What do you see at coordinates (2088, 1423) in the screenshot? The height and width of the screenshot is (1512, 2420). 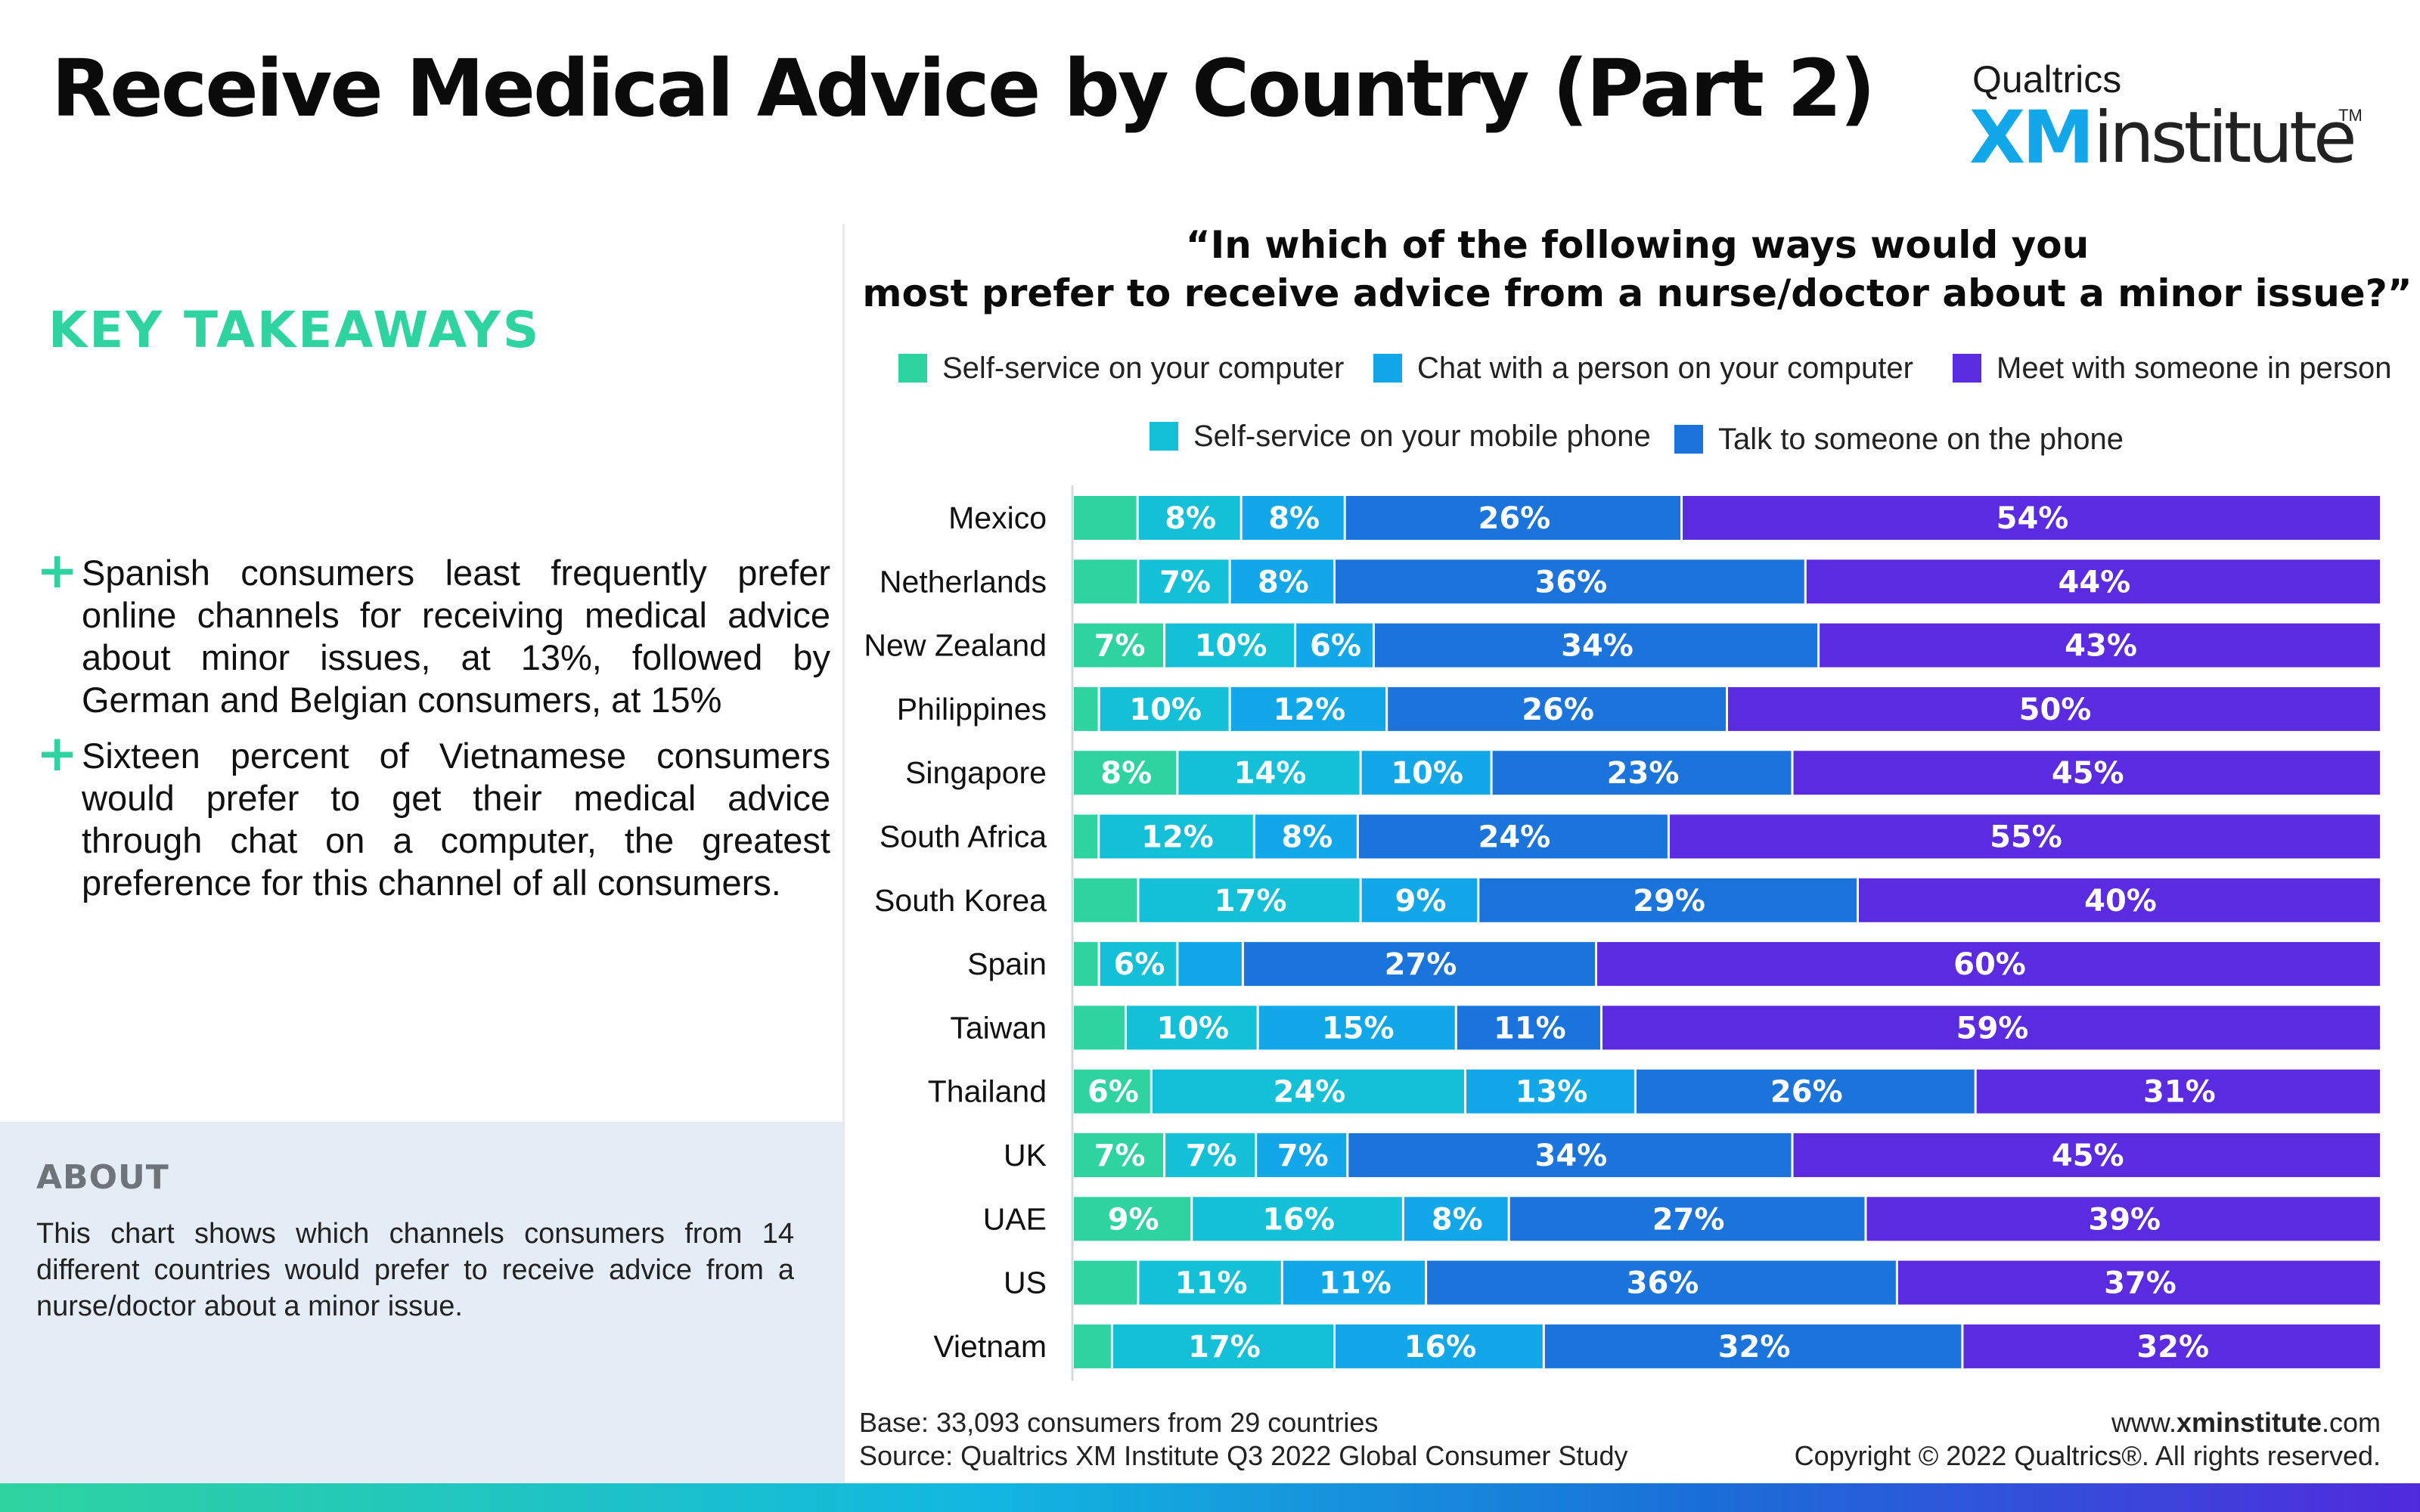 I see `website-link: www.xminstitute.com` at bounding box center [2088, 1423].